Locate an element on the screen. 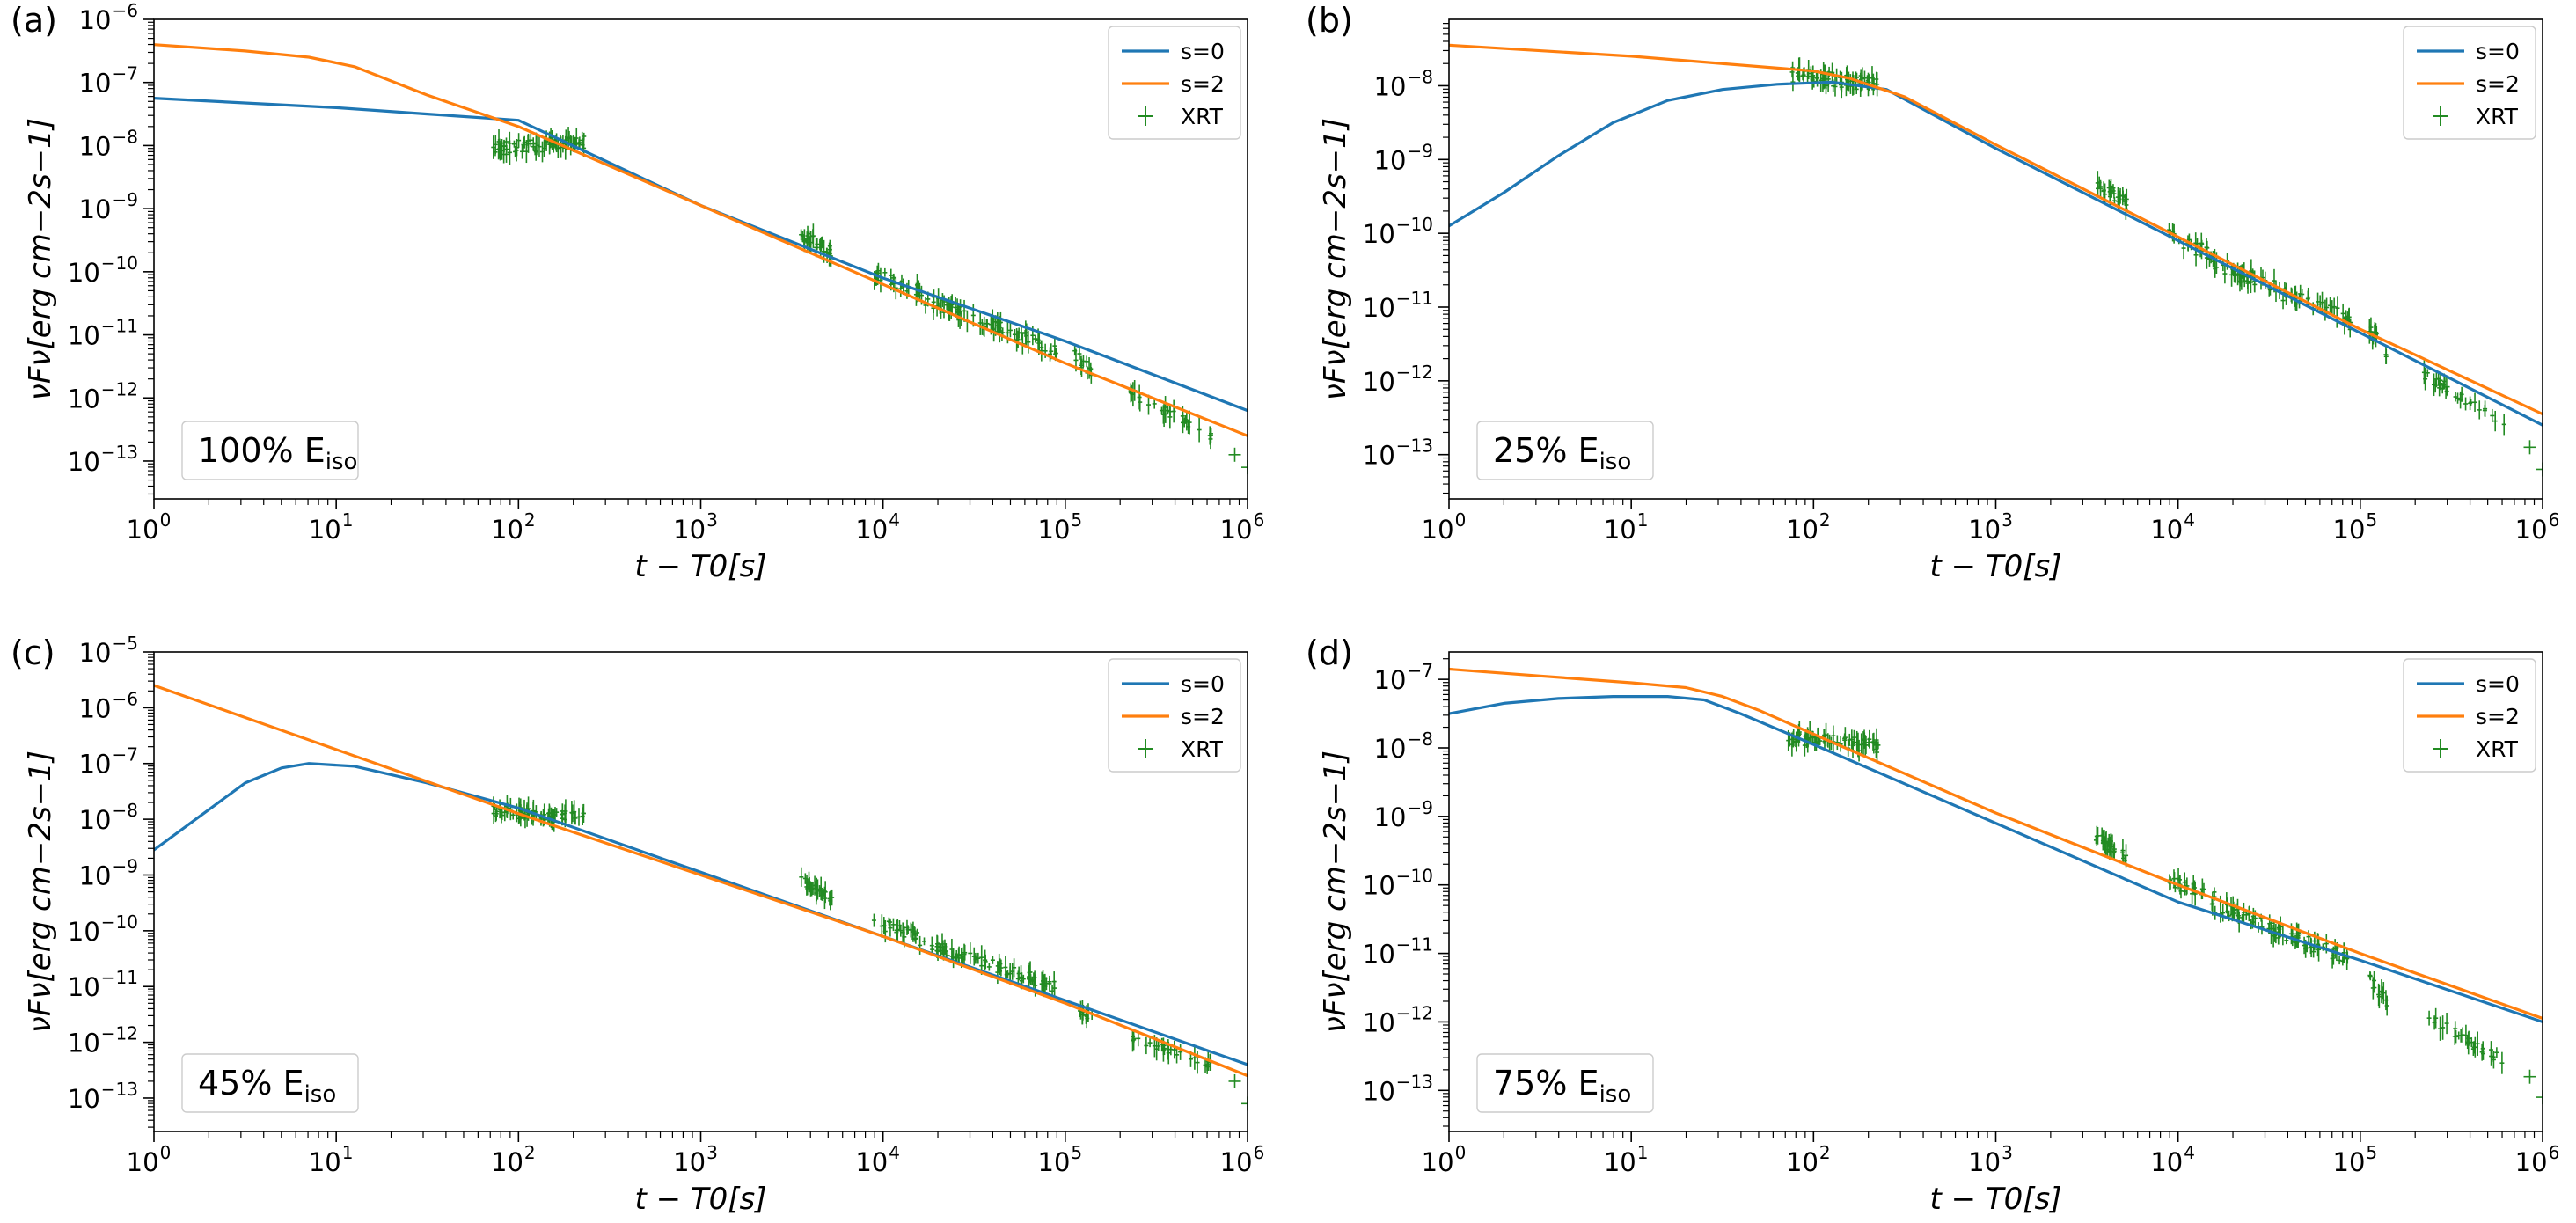 The image size is (2576, 1223). xrt-data is located at coordinates (869, 301).